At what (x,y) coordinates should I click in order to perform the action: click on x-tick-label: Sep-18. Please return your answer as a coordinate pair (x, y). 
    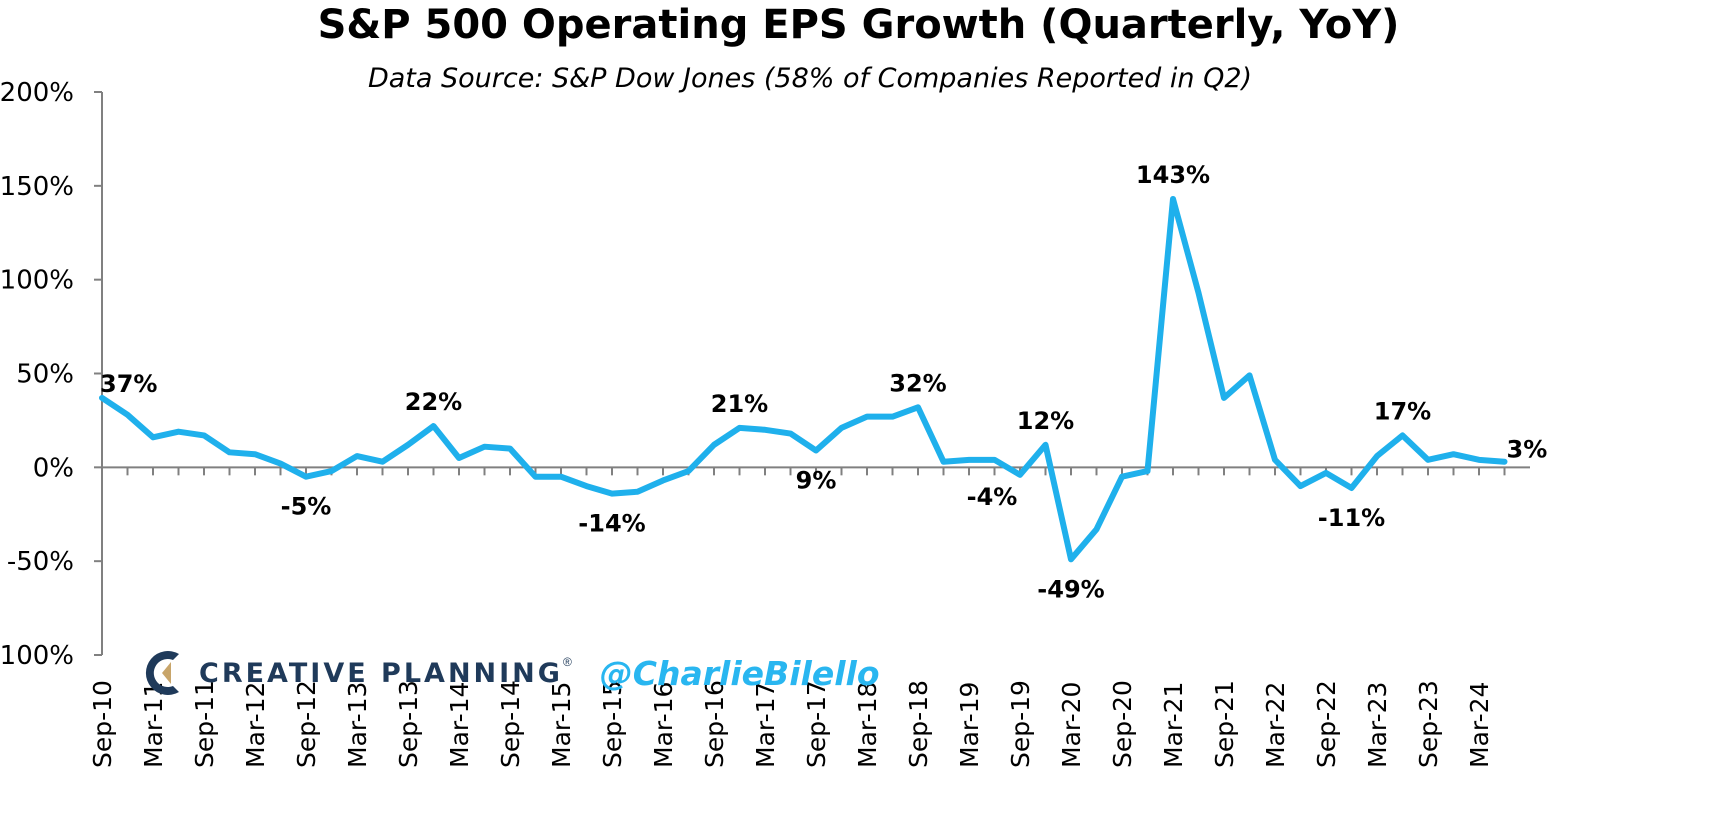
    Looking at the image, I should click on (918, 724).